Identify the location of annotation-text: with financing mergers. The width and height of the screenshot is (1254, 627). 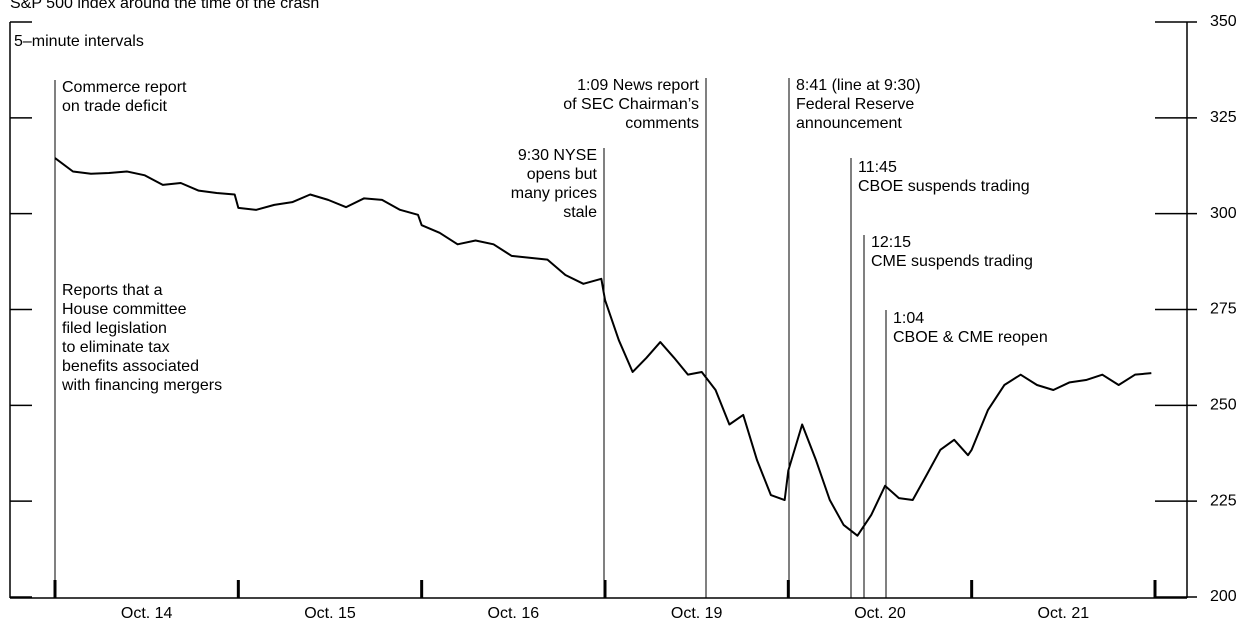
(141, 385).